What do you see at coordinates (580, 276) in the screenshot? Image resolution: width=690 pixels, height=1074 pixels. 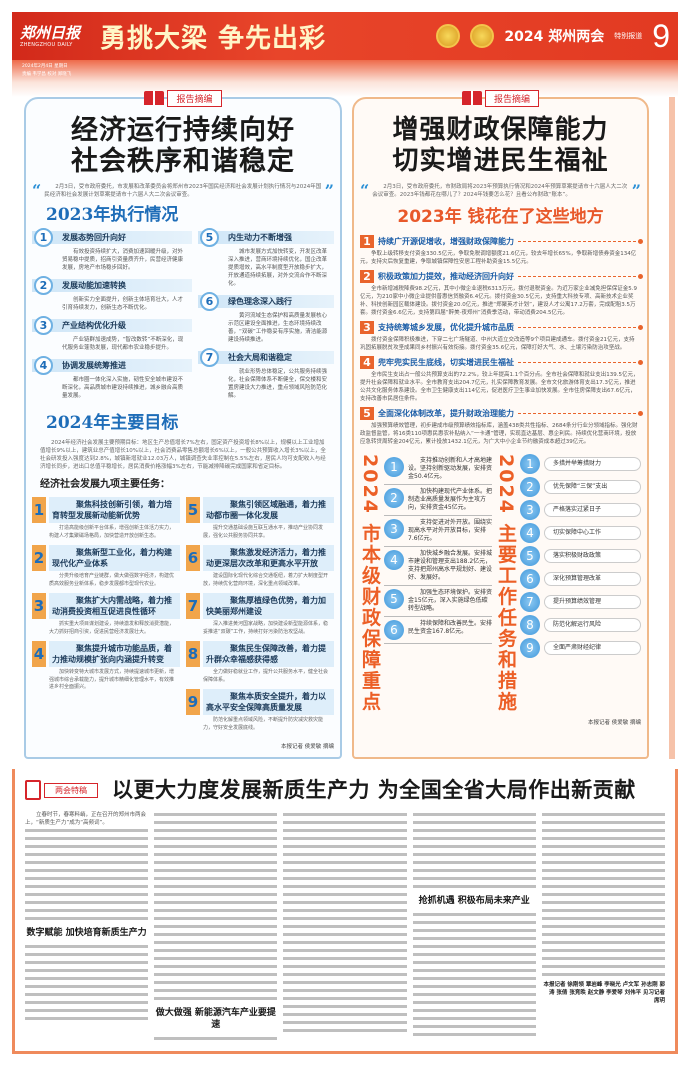 I see `dotted-rule` at bounding box center [580, 276].